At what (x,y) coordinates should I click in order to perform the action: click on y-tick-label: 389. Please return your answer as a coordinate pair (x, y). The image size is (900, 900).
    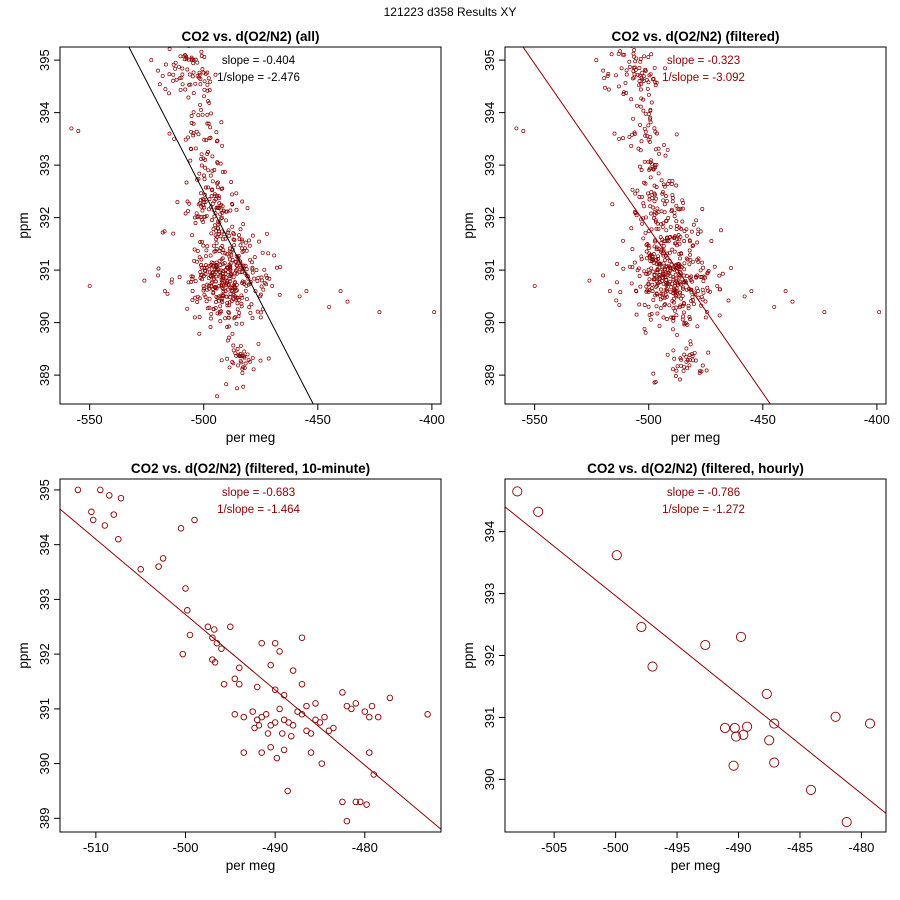
    Looking at the image, I should click on (44, 818).